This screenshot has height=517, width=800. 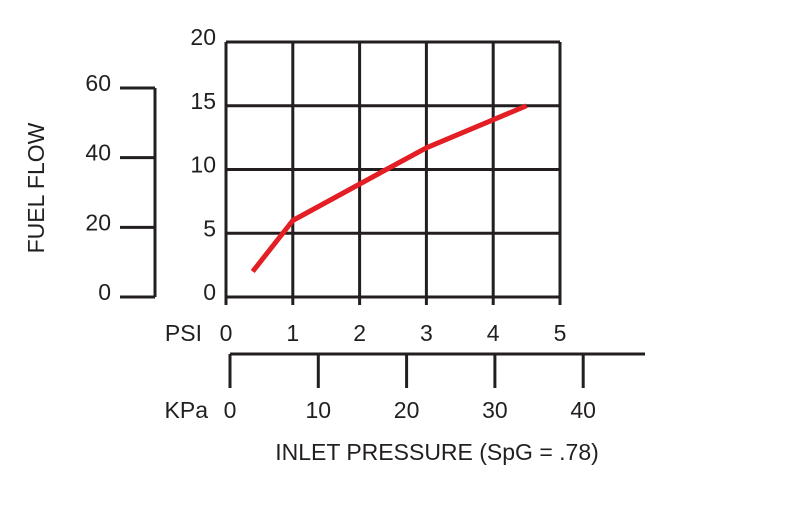 What do you see at coordinates (426, 333) in the screenshot?
I see `x-tick-label: 3` at bounding box center [426, 333].